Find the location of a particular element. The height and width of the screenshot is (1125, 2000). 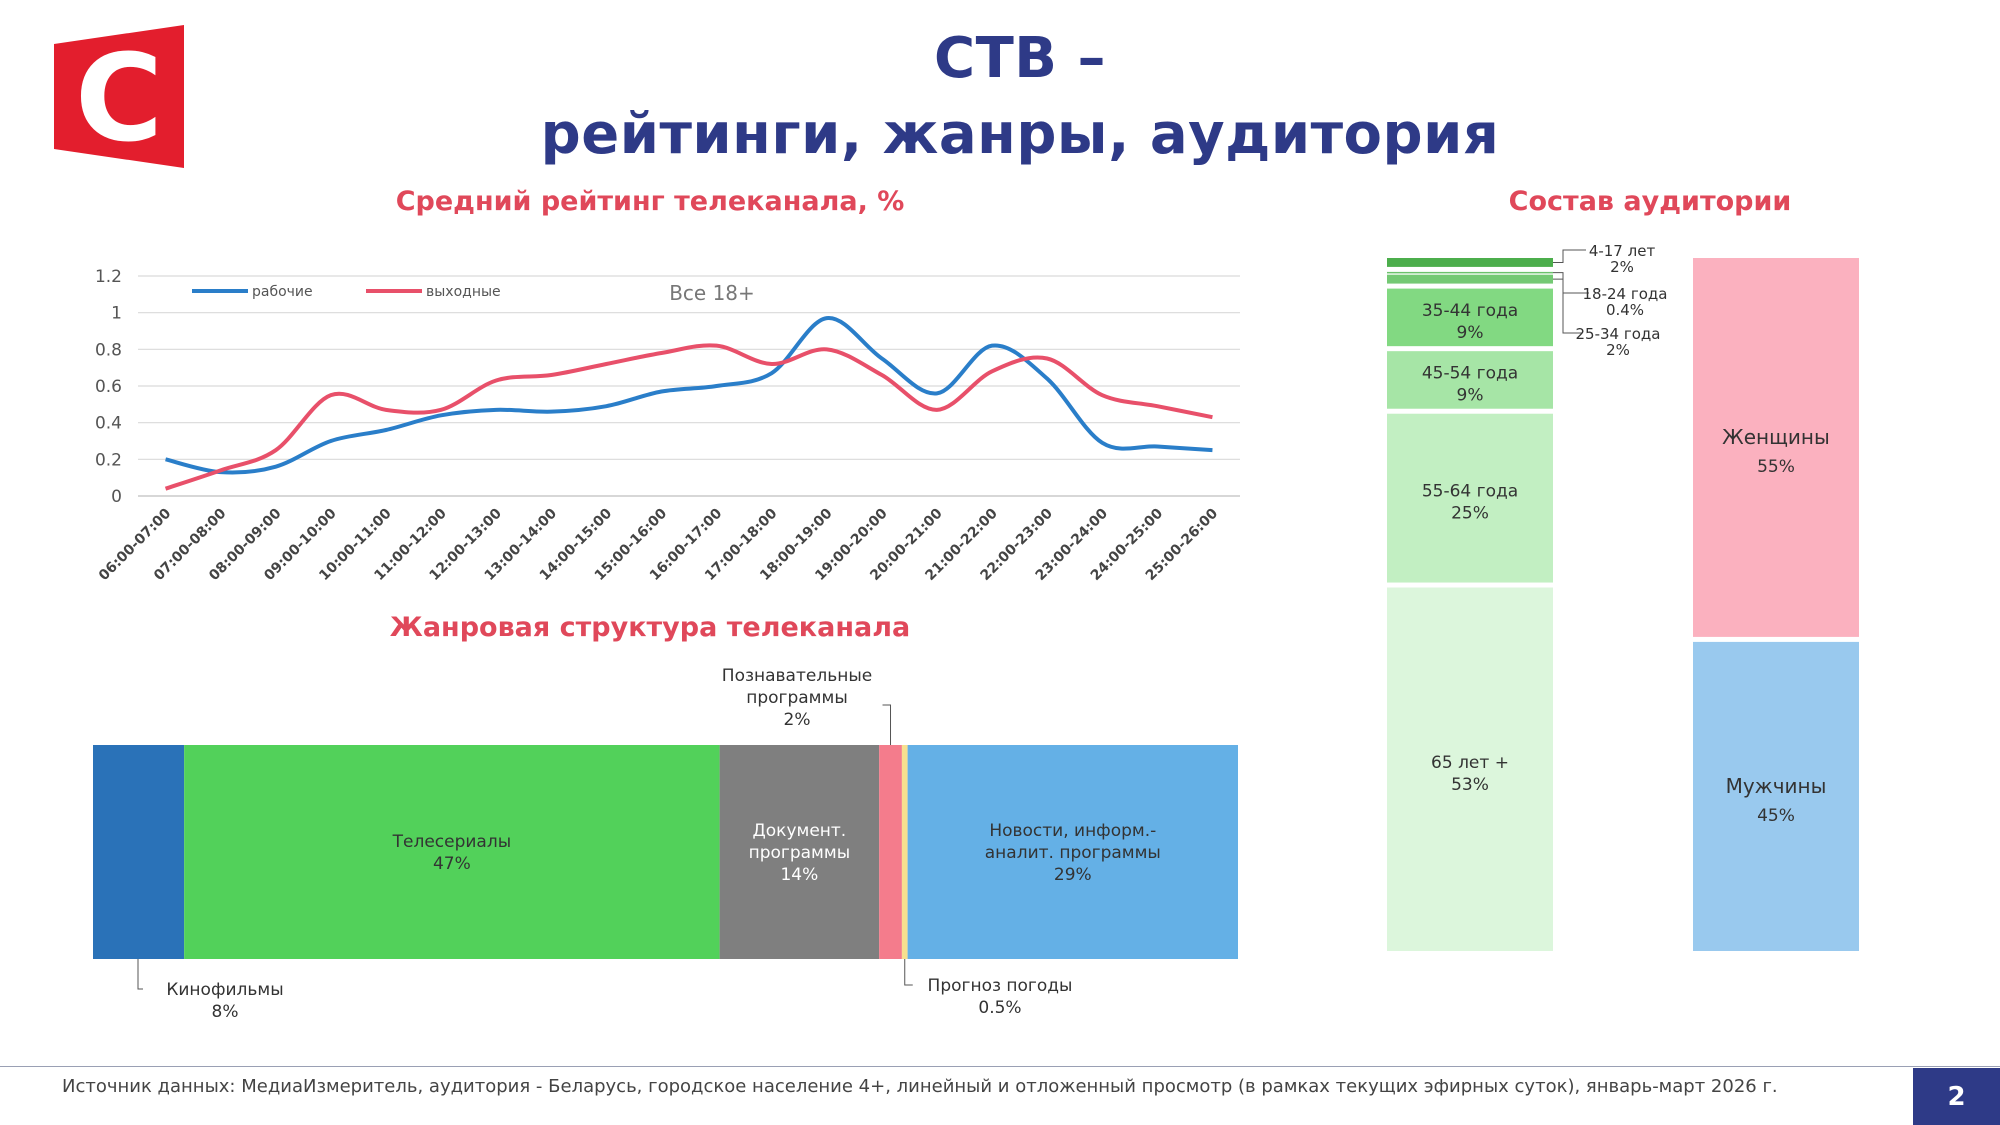

audience-label: 55% is located at coordinates (1776, 467).